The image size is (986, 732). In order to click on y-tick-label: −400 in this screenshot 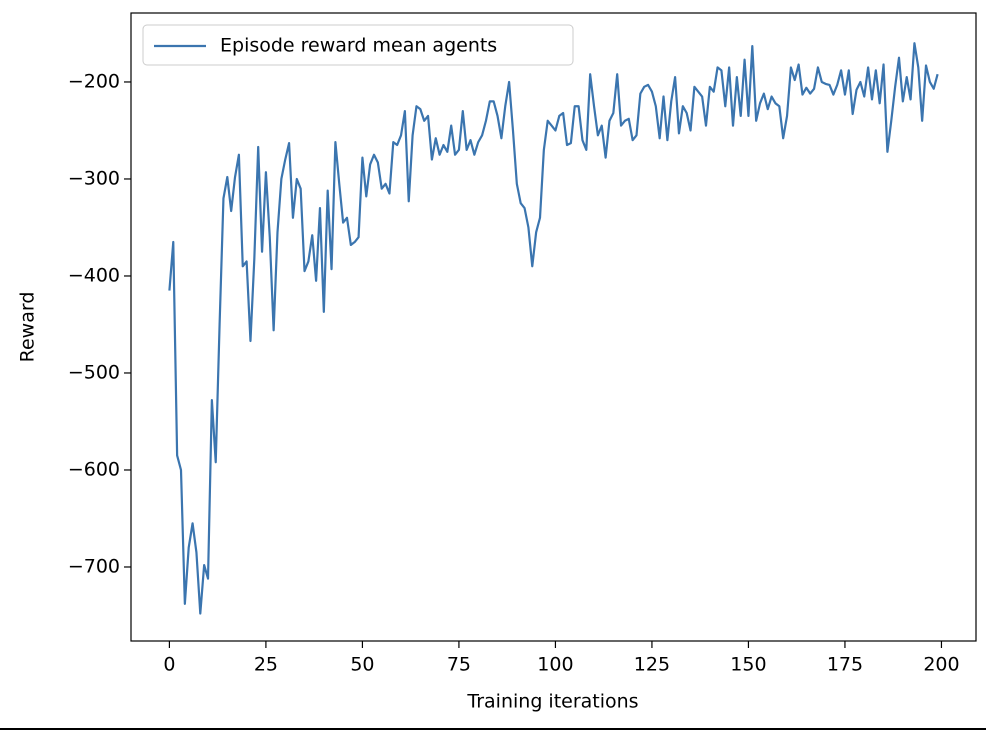, I will do `click(94, 275)`.